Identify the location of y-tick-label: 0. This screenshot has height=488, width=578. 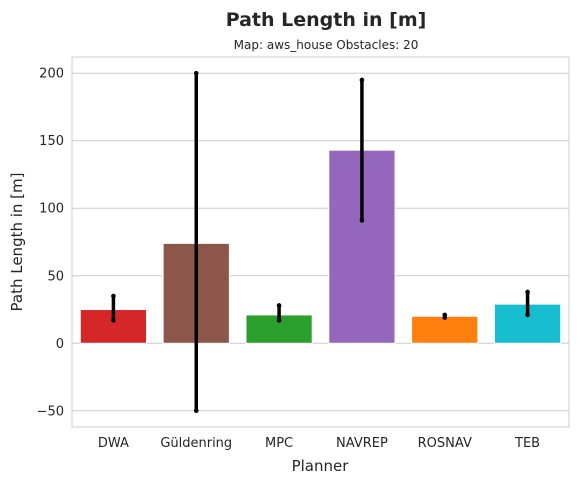
(60, 344).